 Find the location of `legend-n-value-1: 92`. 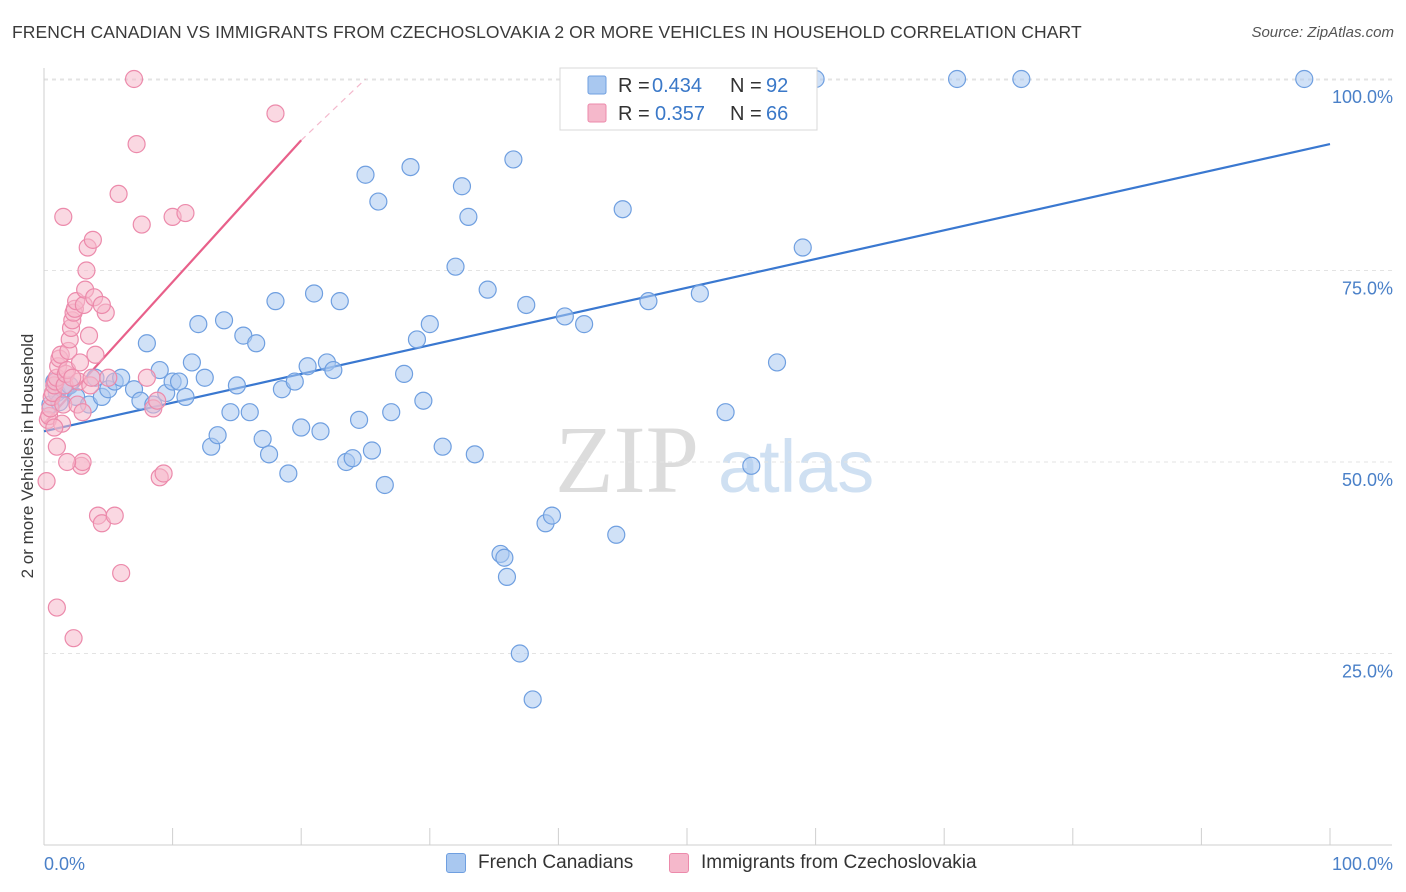

legend-n-value-1: 92 is located at coordinates (777, 86).